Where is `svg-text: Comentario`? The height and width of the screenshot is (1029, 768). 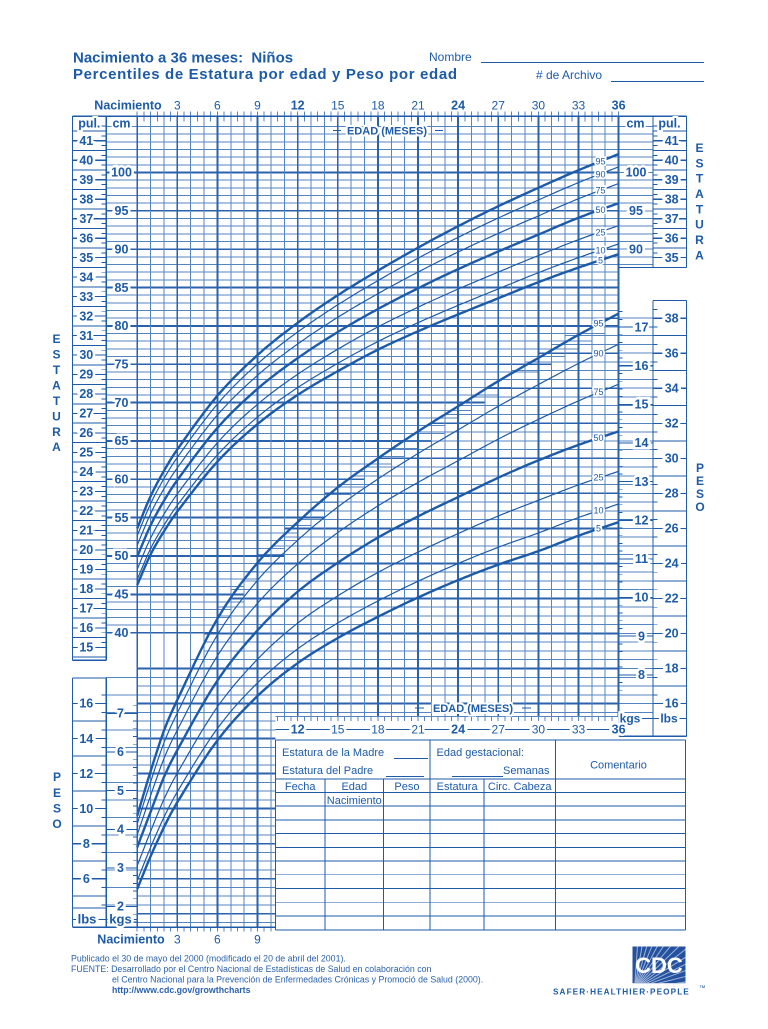
svg-text: Comentario is located at coordinates (618, 766).